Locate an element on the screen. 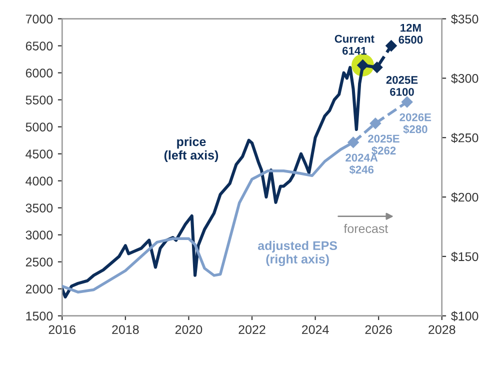 The image size is (501, 376). y2-tick-label: $250 is located at coordinates (464, 138).